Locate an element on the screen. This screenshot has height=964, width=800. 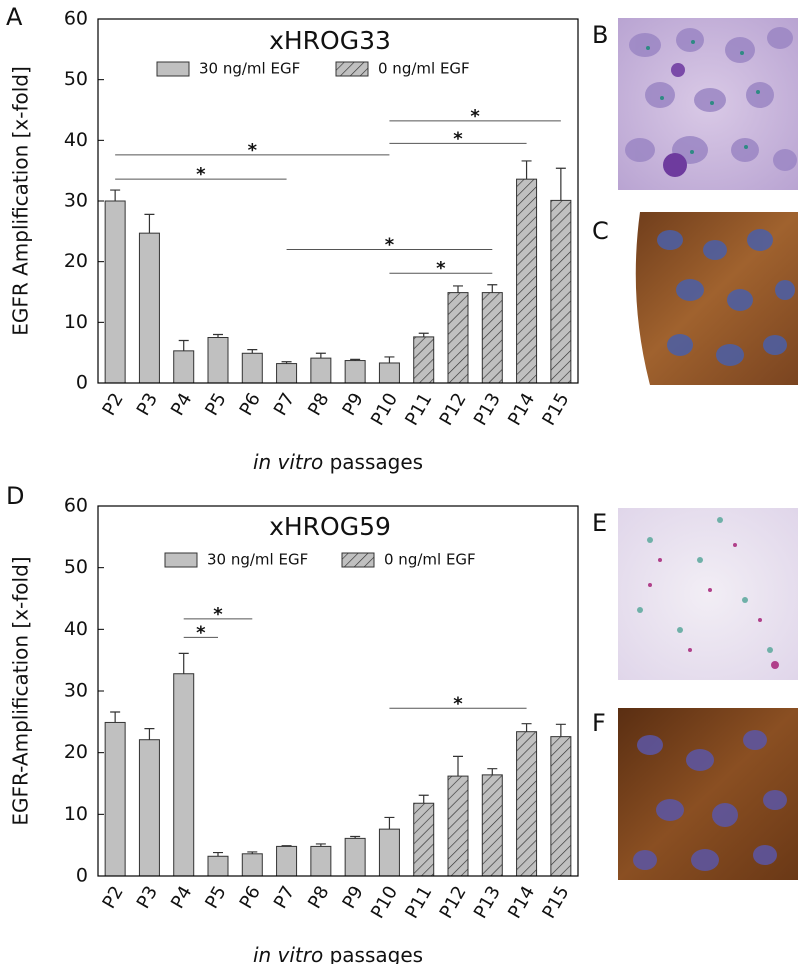
y-tick-label: 30 is located at coordinates (76, 691).